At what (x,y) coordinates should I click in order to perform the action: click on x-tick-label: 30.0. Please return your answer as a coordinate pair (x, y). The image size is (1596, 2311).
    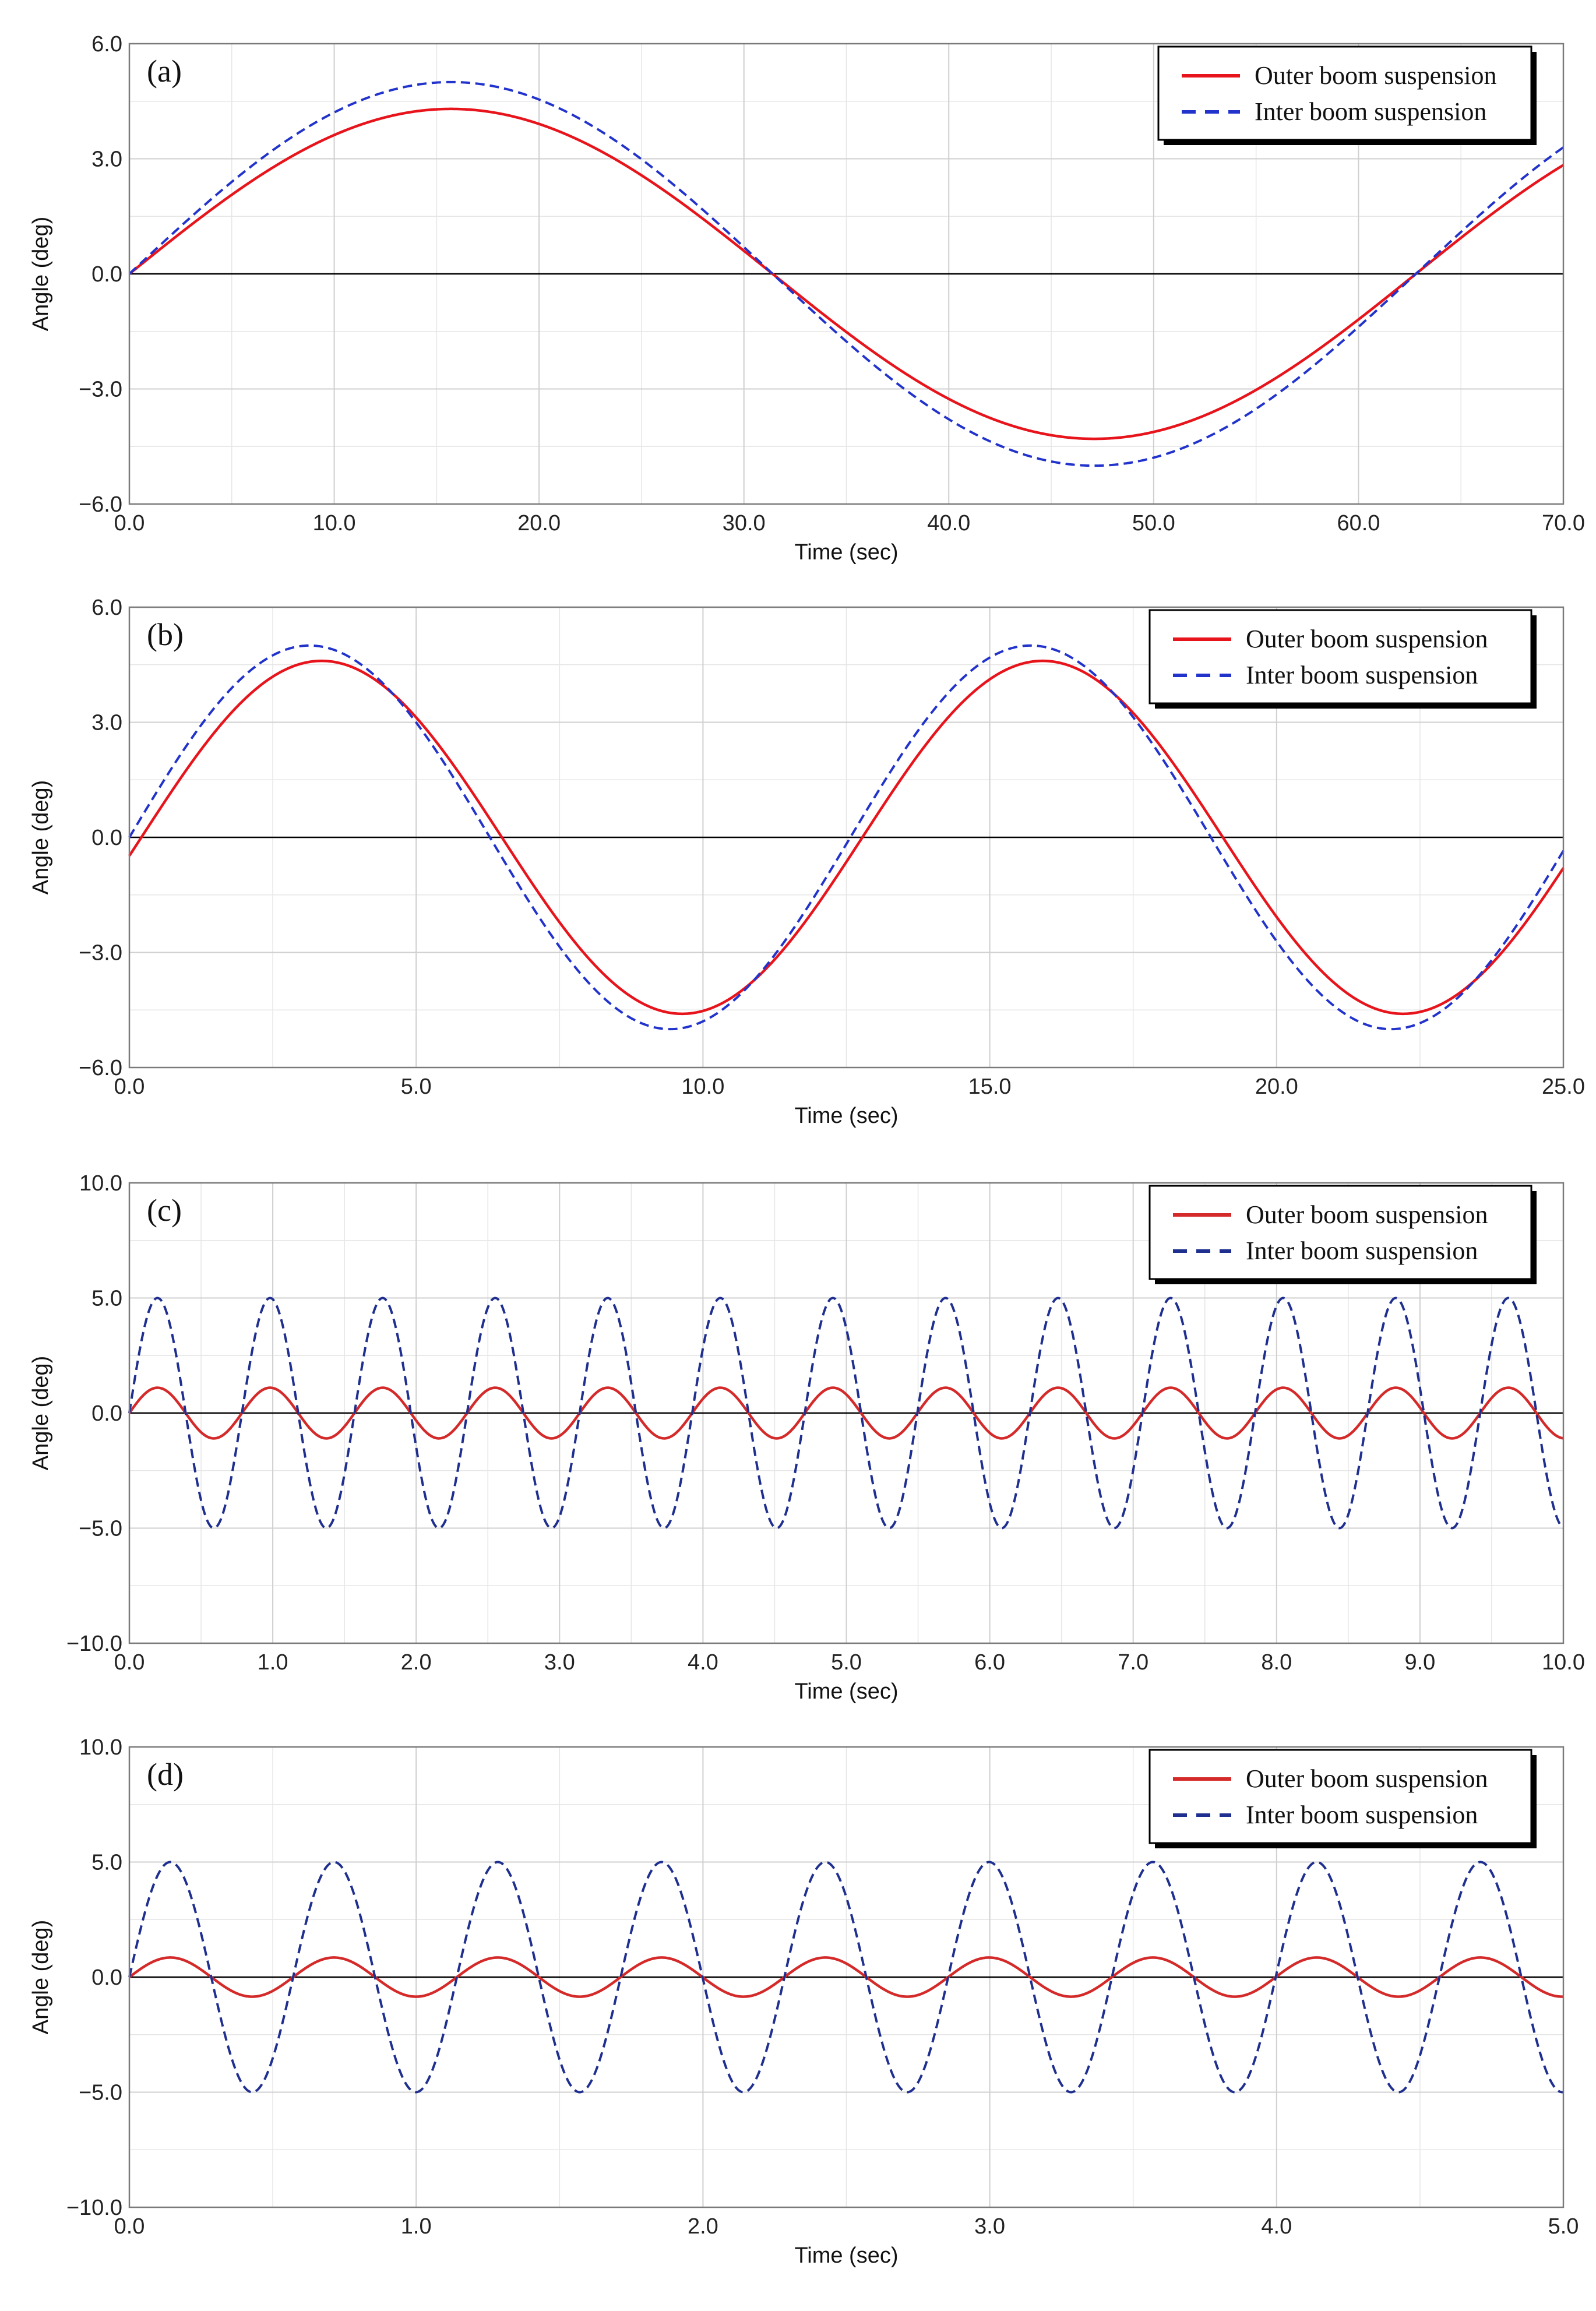
    Looking at the image, I should click on (744, 523).